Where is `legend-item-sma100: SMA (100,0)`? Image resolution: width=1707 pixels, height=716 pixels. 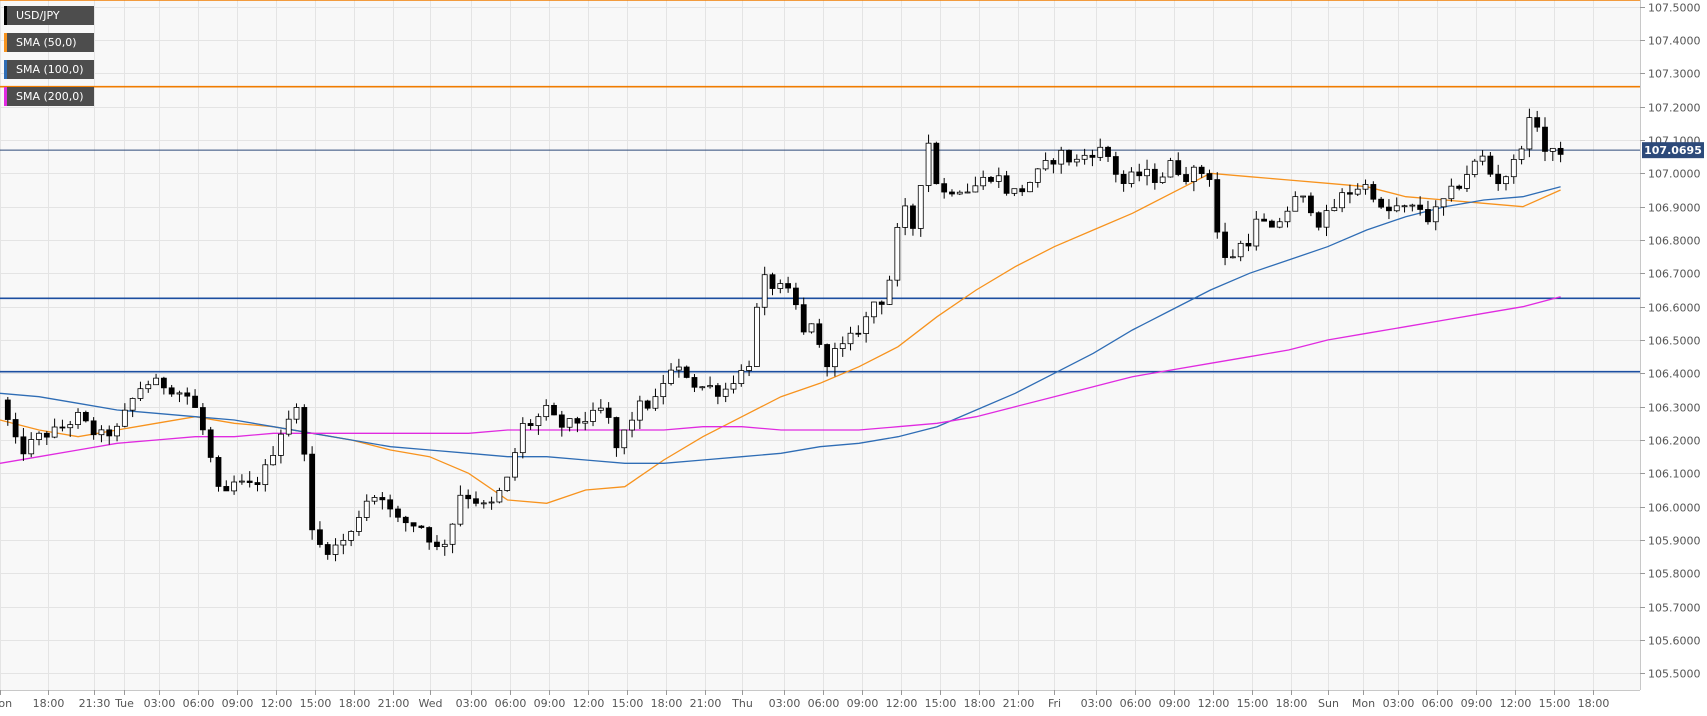
legend-item-sma100: SMA (100,0) is located at coordinates (49, 69).